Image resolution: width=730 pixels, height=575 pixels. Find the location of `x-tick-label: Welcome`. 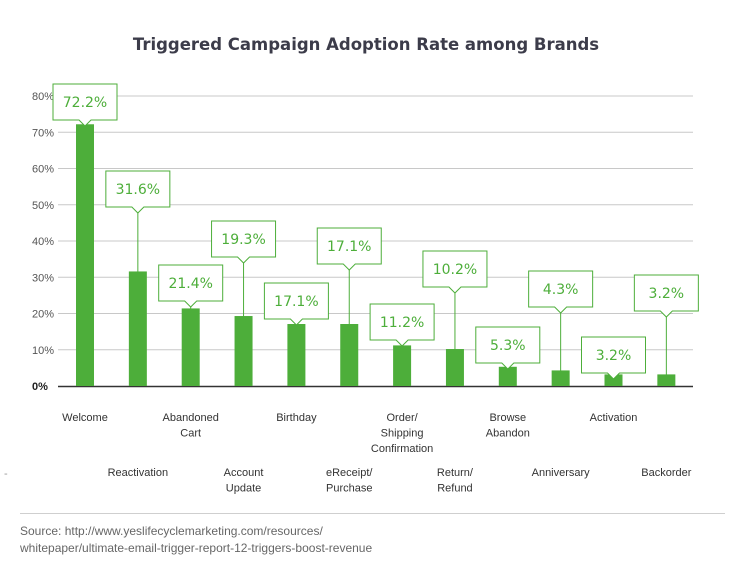

x-tick-label: Welcome is located at coordinates (85, 418).